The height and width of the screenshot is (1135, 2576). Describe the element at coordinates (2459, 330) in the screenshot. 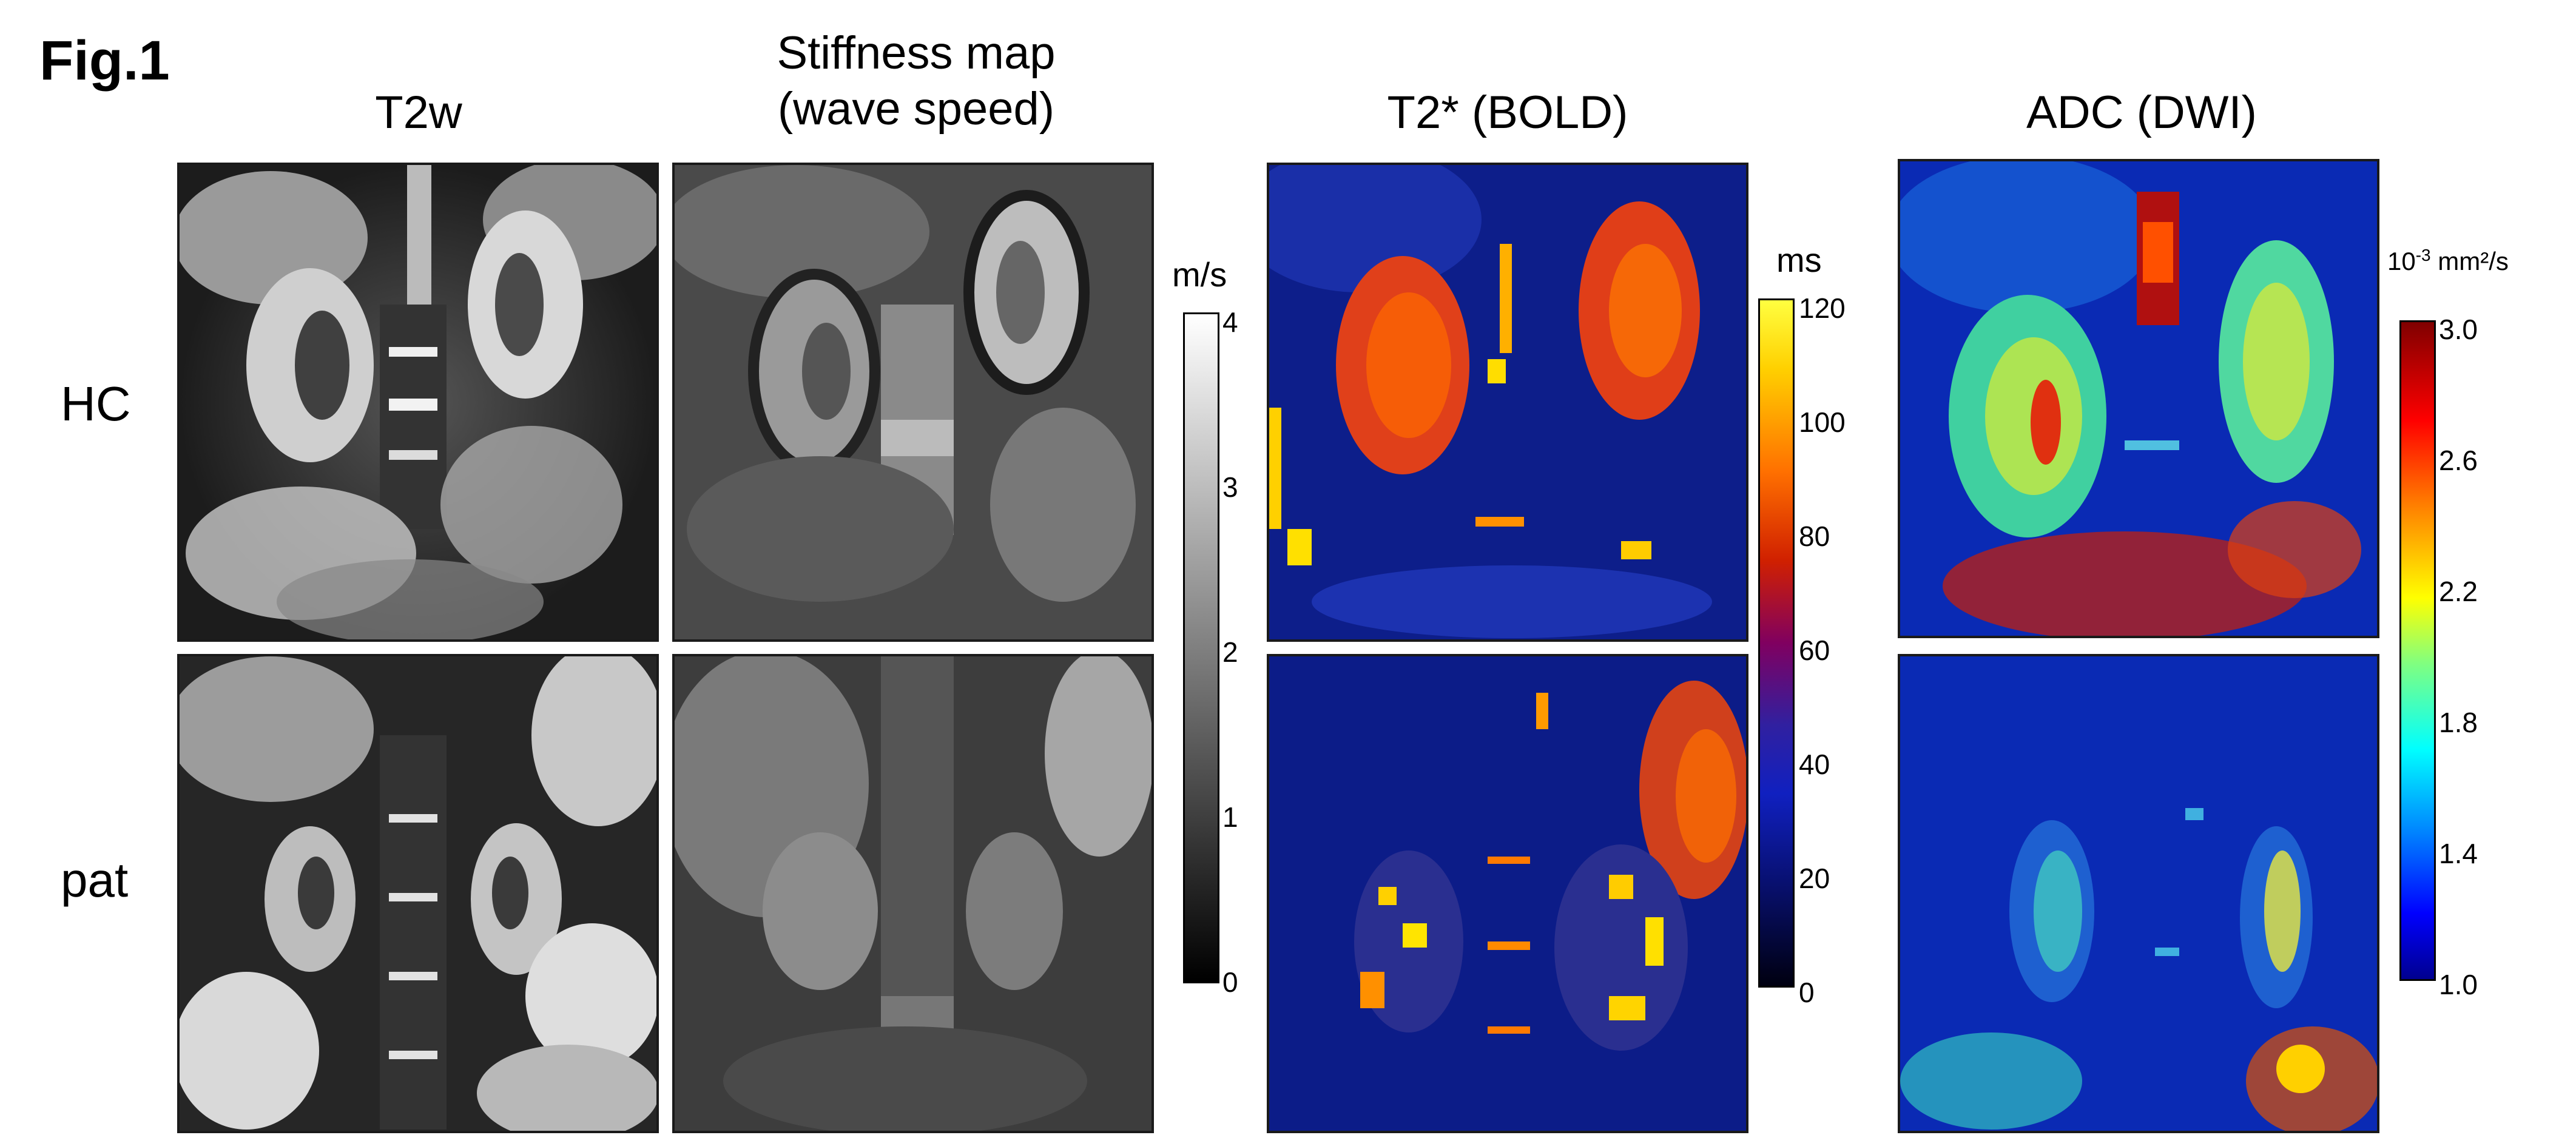

I see `adc-tick-label: 3.0` at that location.